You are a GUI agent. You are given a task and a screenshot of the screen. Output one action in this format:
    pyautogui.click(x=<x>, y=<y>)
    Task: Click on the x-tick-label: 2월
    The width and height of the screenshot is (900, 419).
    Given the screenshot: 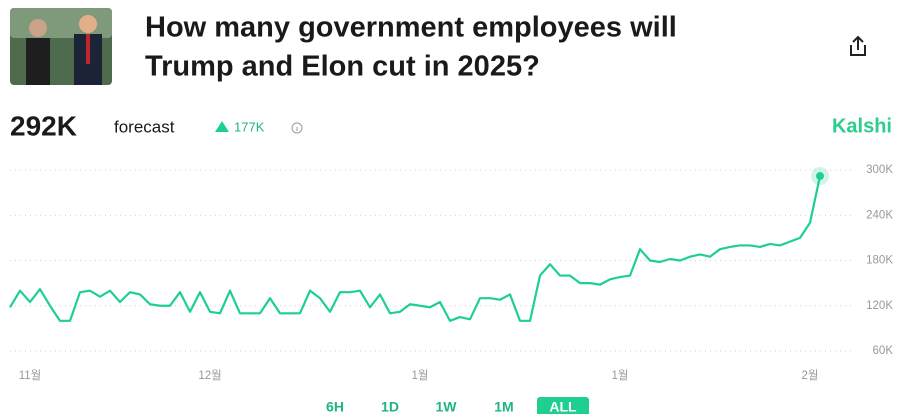 What is the action you would take?
    pyautogui.click(x=810, y=375)
    